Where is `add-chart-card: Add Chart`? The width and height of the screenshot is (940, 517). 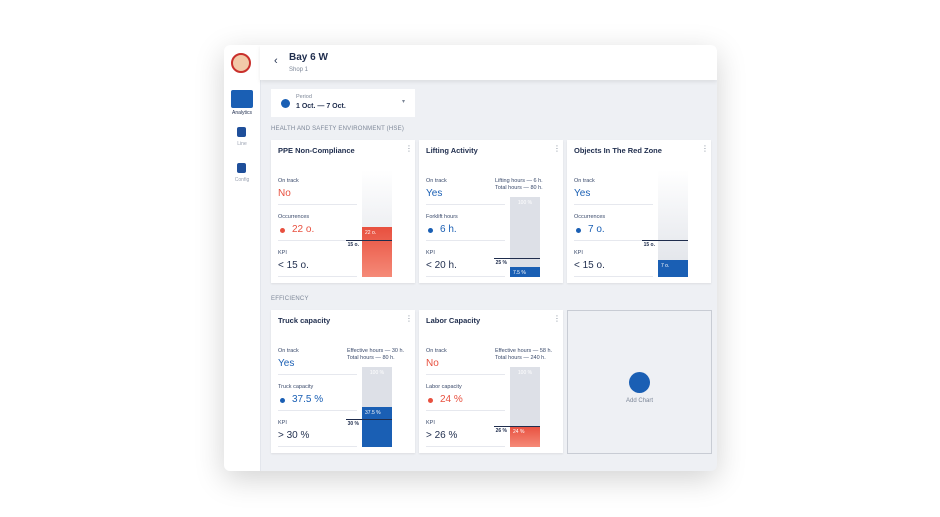
add-chart-card: Add Chart is located at coordinates (639, 382).